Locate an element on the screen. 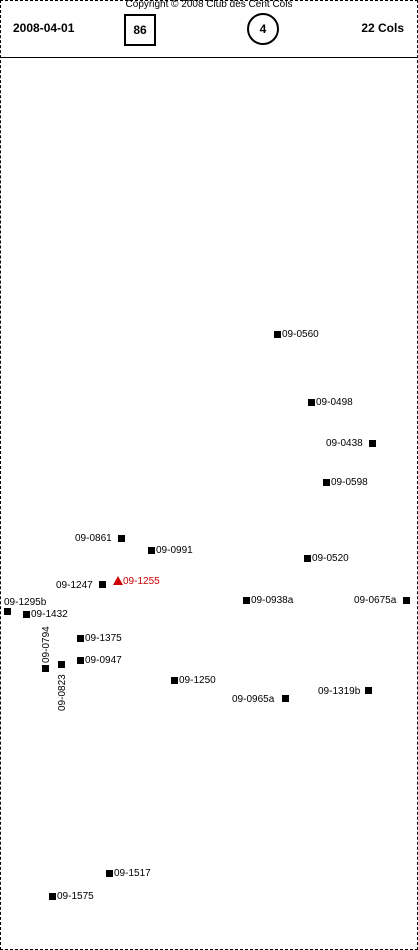  col-label: 09-0794 is located at coordinates (46, 644).